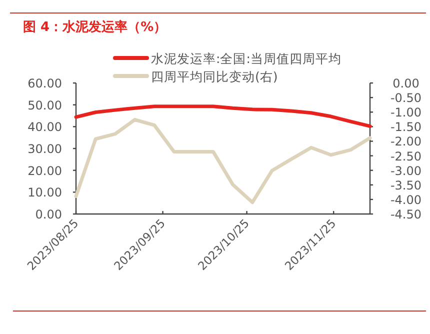 This screenshot has width=430, height=334. What do you see at coordinates (246, 58) in the screenshot?
I see `legend-label: 水泥发运率:全国:当周值四周平均` at bounding box center [246, 58].